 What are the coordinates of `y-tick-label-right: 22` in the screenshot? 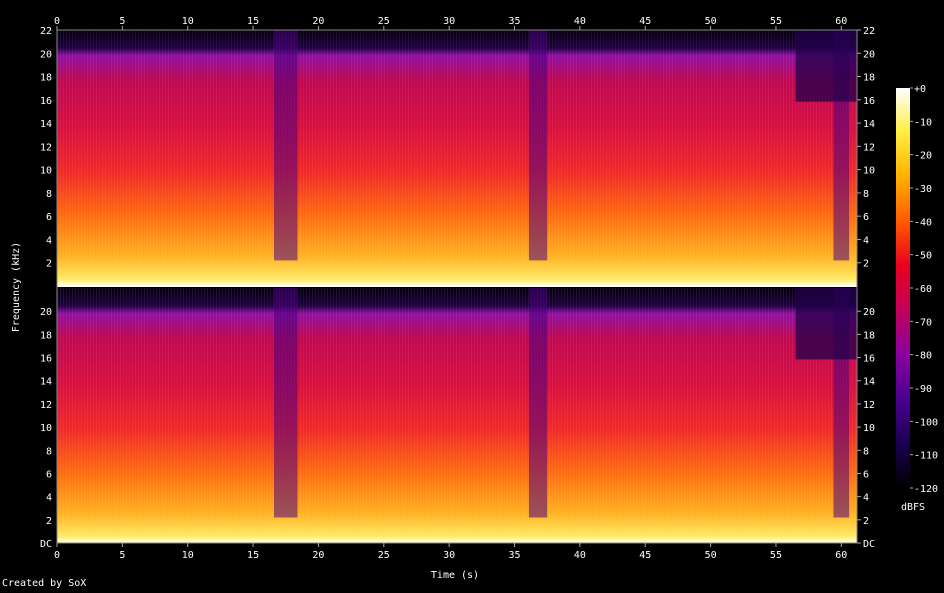 It's located at (869, 31).